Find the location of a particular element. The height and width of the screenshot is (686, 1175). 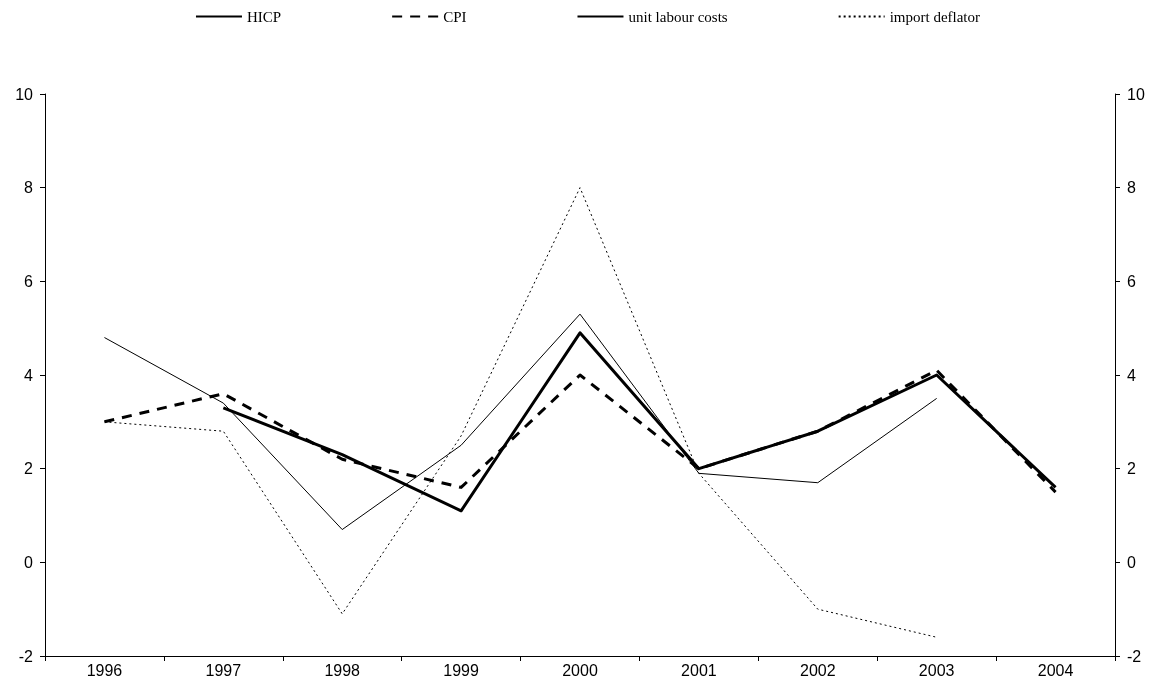

y-tick-label: 10 is located at coordinates (24, 94).